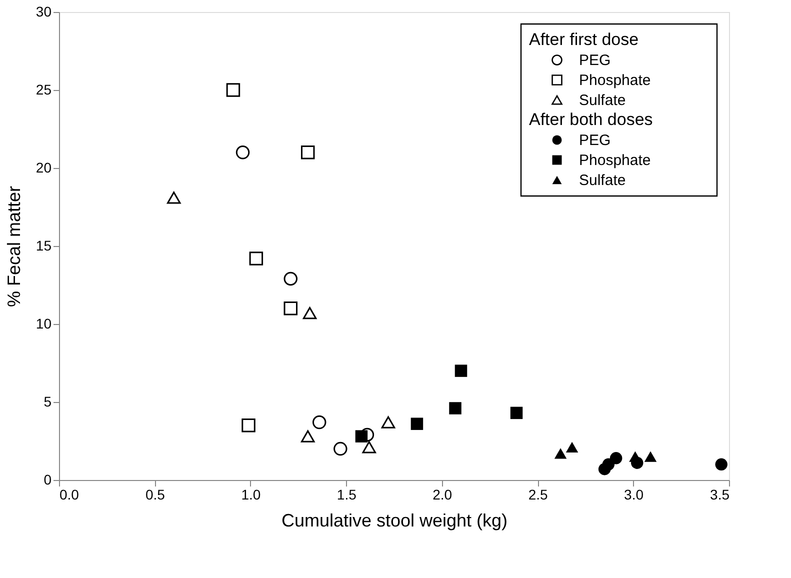 This screenshot has height=578, width=791. I want to click on y-tick-label: 5, so click(48, 402).